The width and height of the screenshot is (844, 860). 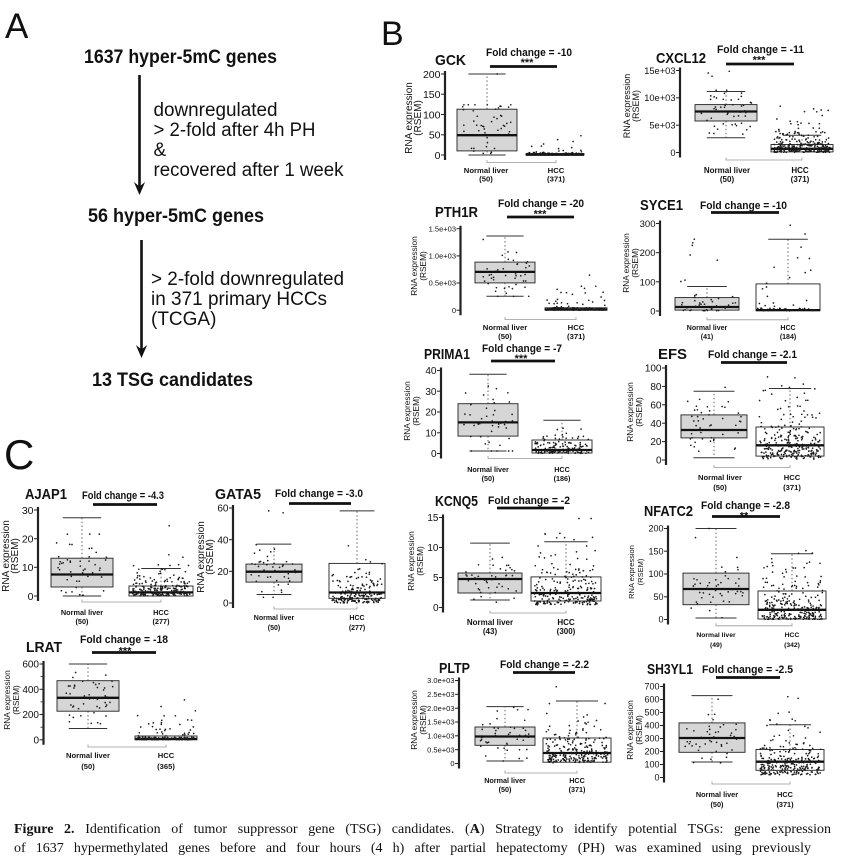 I want to click on svg-text: 2.5e+03, so click(x=440, y=694).